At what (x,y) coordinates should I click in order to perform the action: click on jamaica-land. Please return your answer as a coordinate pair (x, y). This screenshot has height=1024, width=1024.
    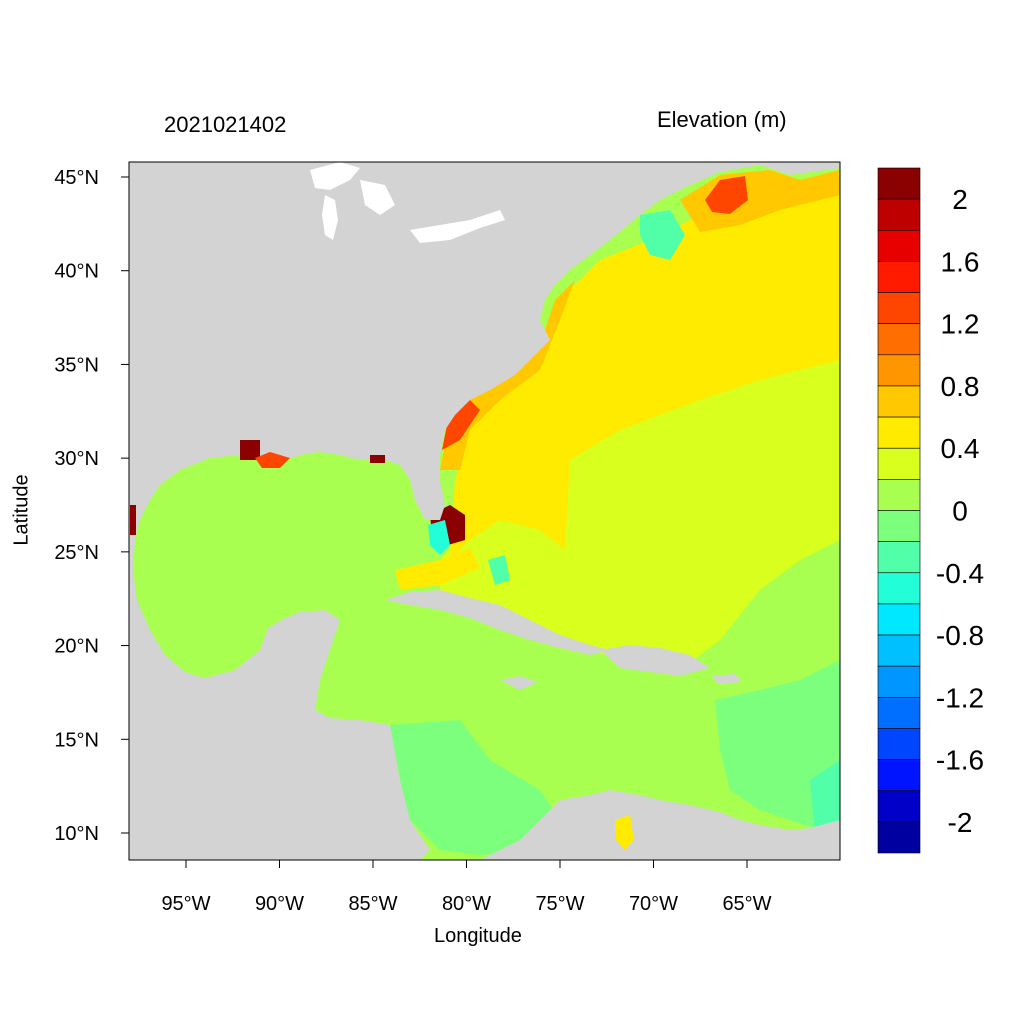
    Looking at the image, I should click on (519, 683).